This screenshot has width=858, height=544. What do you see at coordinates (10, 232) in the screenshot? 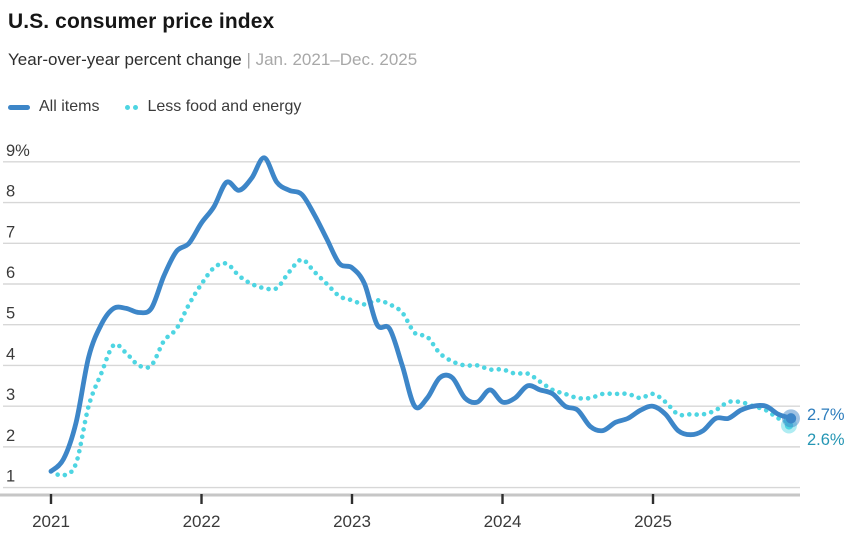
I see `y-axis-tick-label: 7` at bounding box center [10, 232].